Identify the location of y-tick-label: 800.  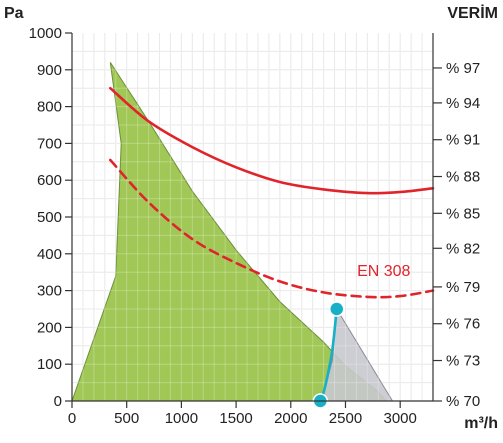
(49, 107).